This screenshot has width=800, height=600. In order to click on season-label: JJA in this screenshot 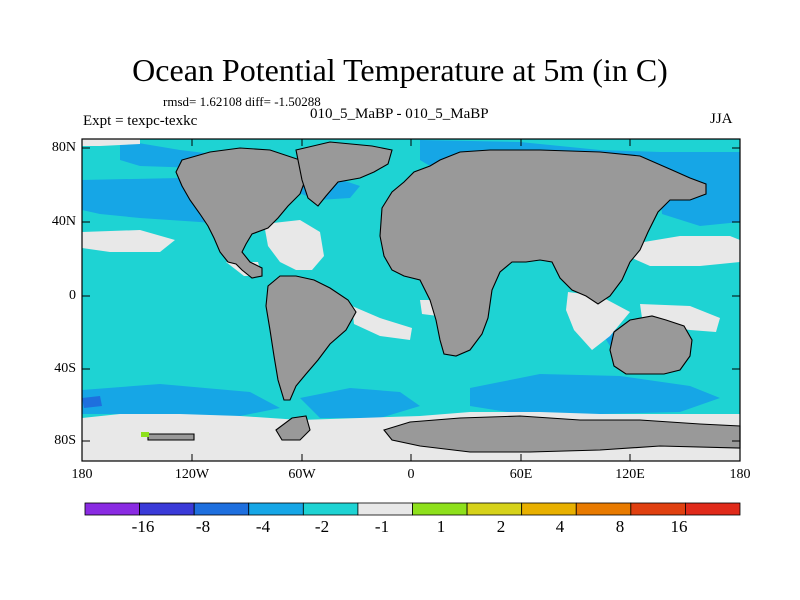, I will do `click(721, 119)`.